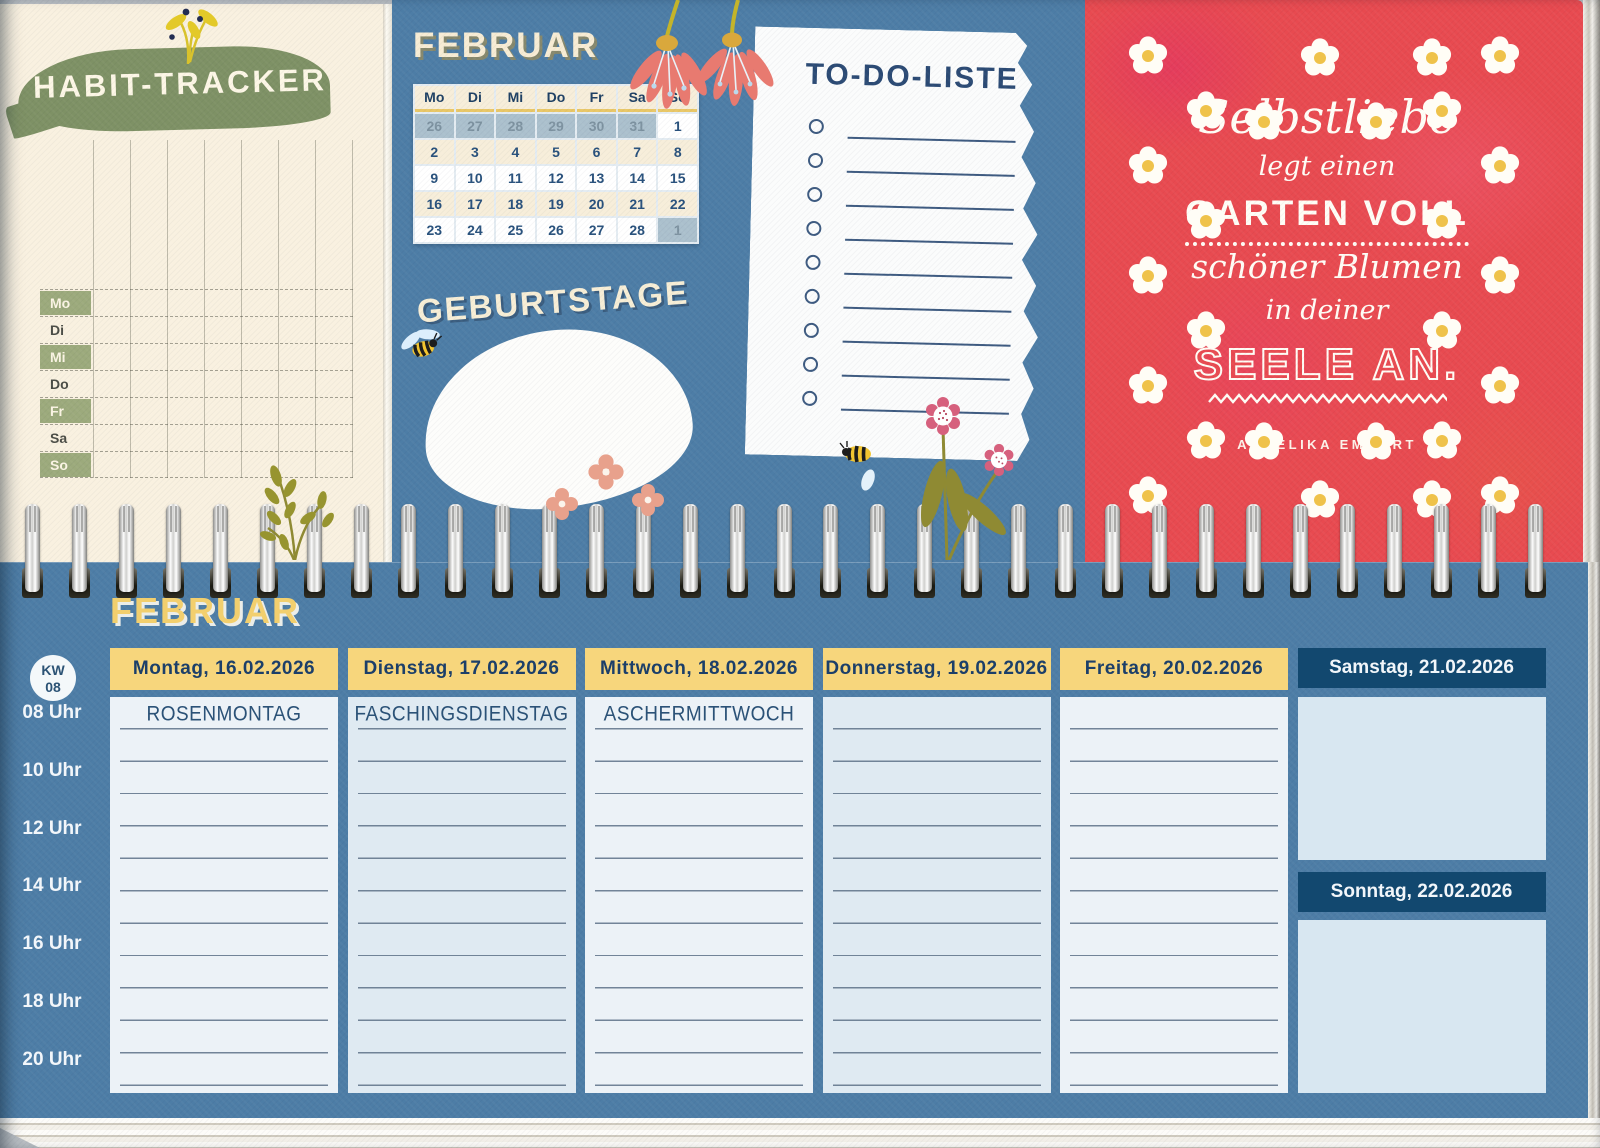 The width and height of the screenshot is (1600, 1148). Describe the element at coordinates (196, 437) in the screenshot. I see `habit-row: Sa` at that location.